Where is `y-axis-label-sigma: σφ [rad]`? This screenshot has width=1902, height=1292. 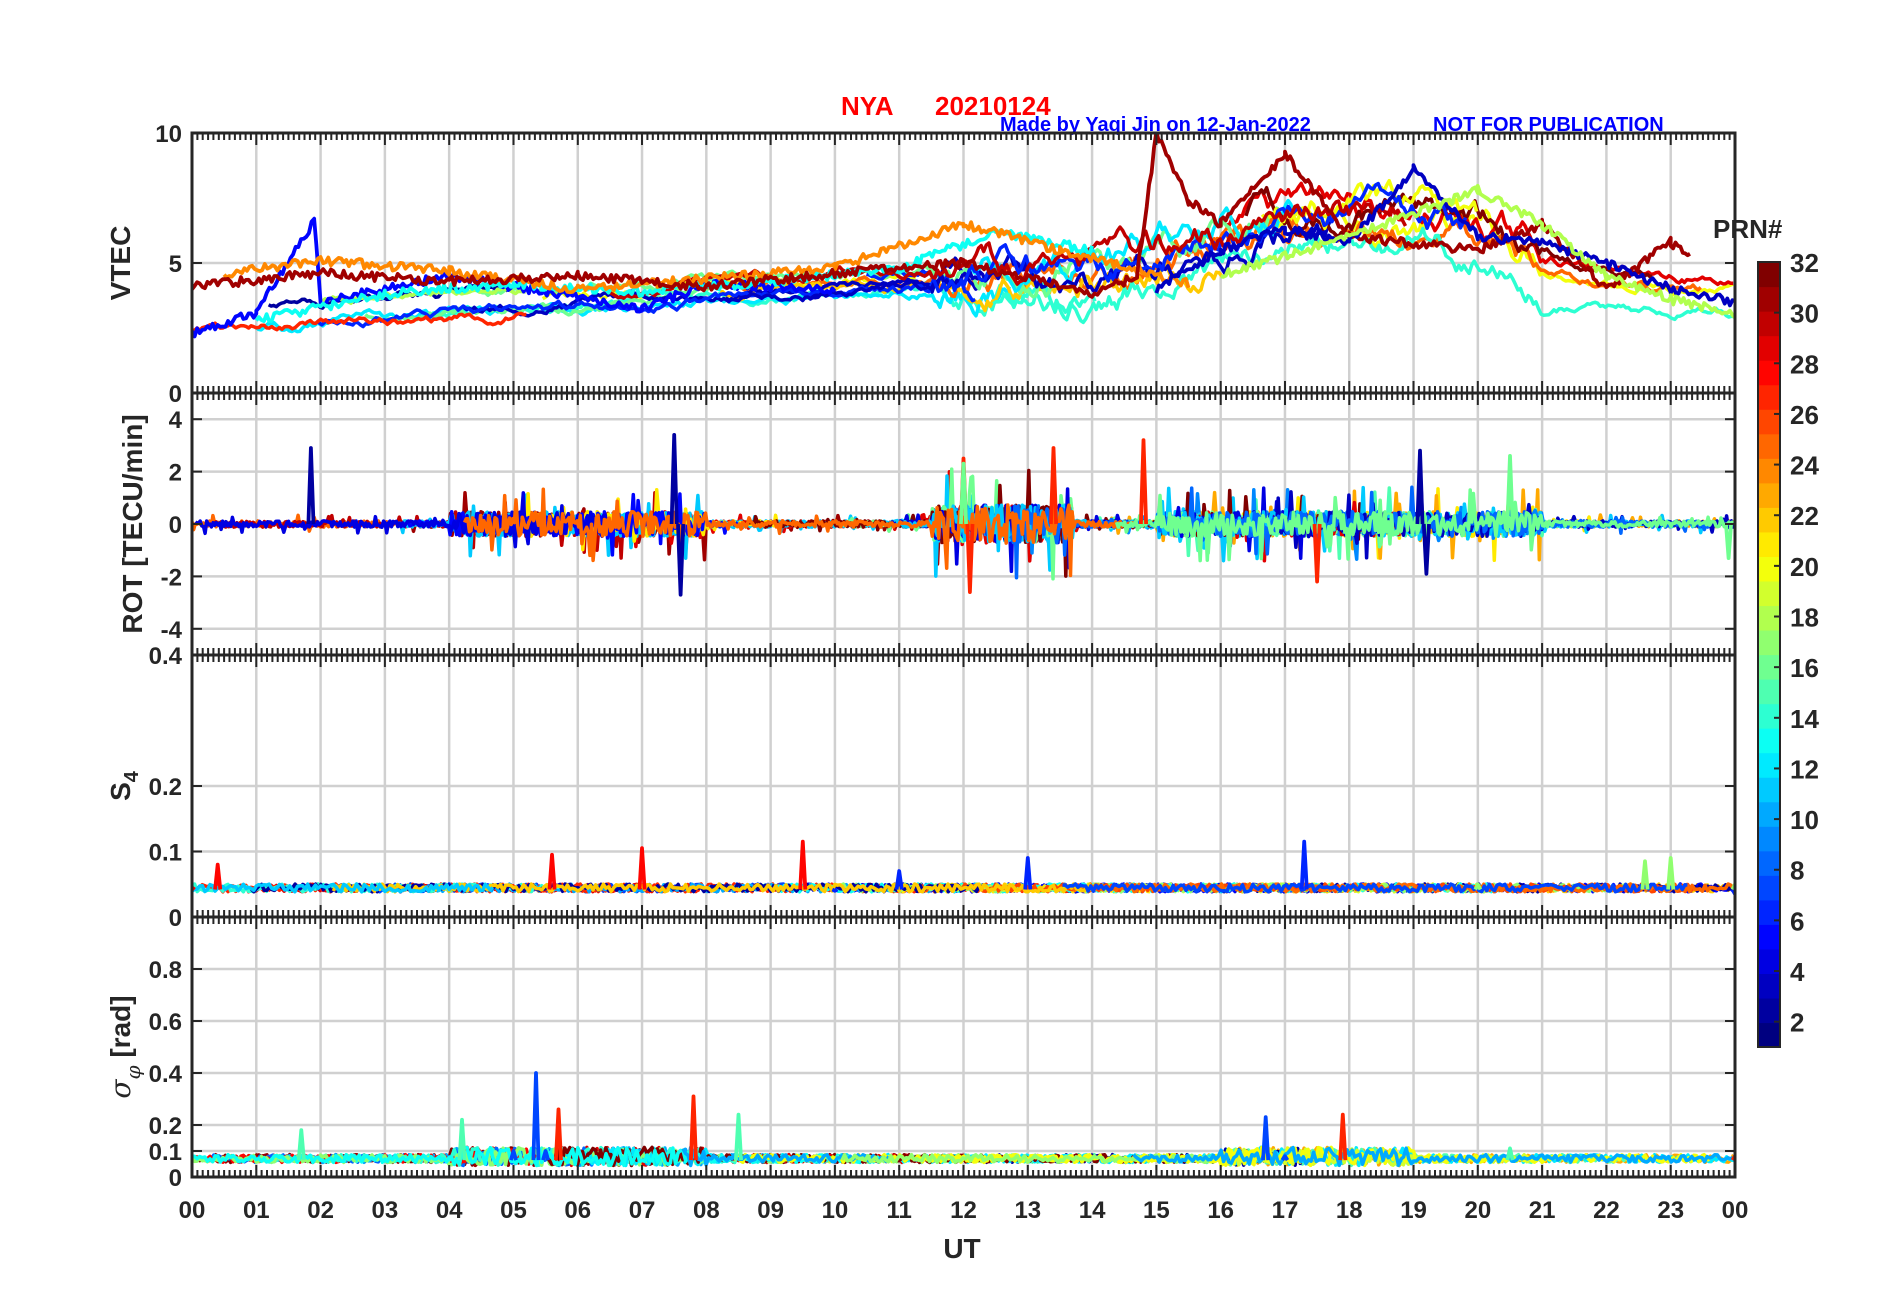 y-axis-label-sigma: σφ [rad] is located at coordinates (124, 1046).